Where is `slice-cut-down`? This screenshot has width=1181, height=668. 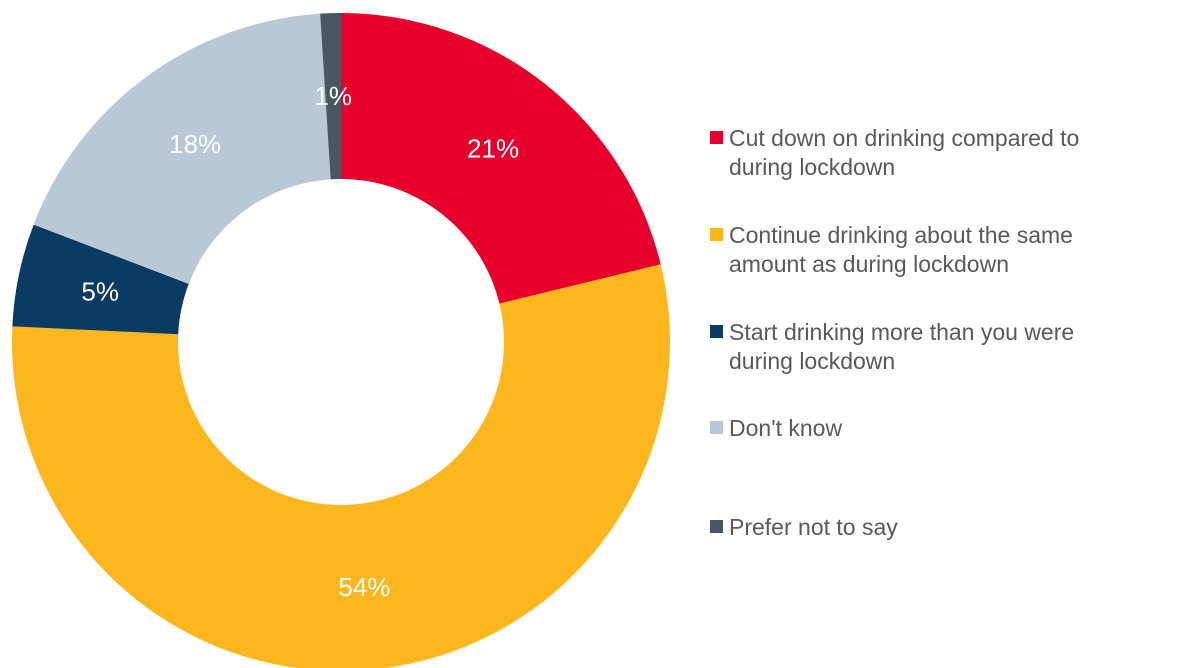 slice-cut-down is located at coordinates (501, 158).